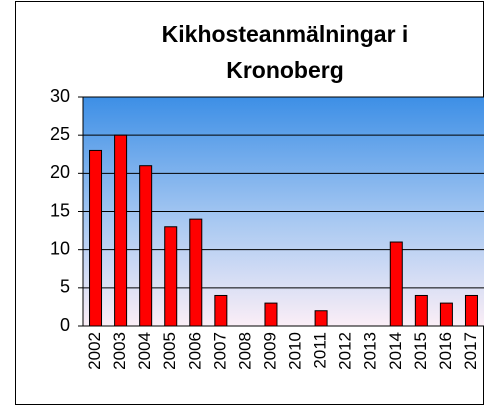 This screenshot has height=409, width=491. Describe the element at coordinates (60, 210) in the screenshot. I see `y-tick-label: 15` at that location.